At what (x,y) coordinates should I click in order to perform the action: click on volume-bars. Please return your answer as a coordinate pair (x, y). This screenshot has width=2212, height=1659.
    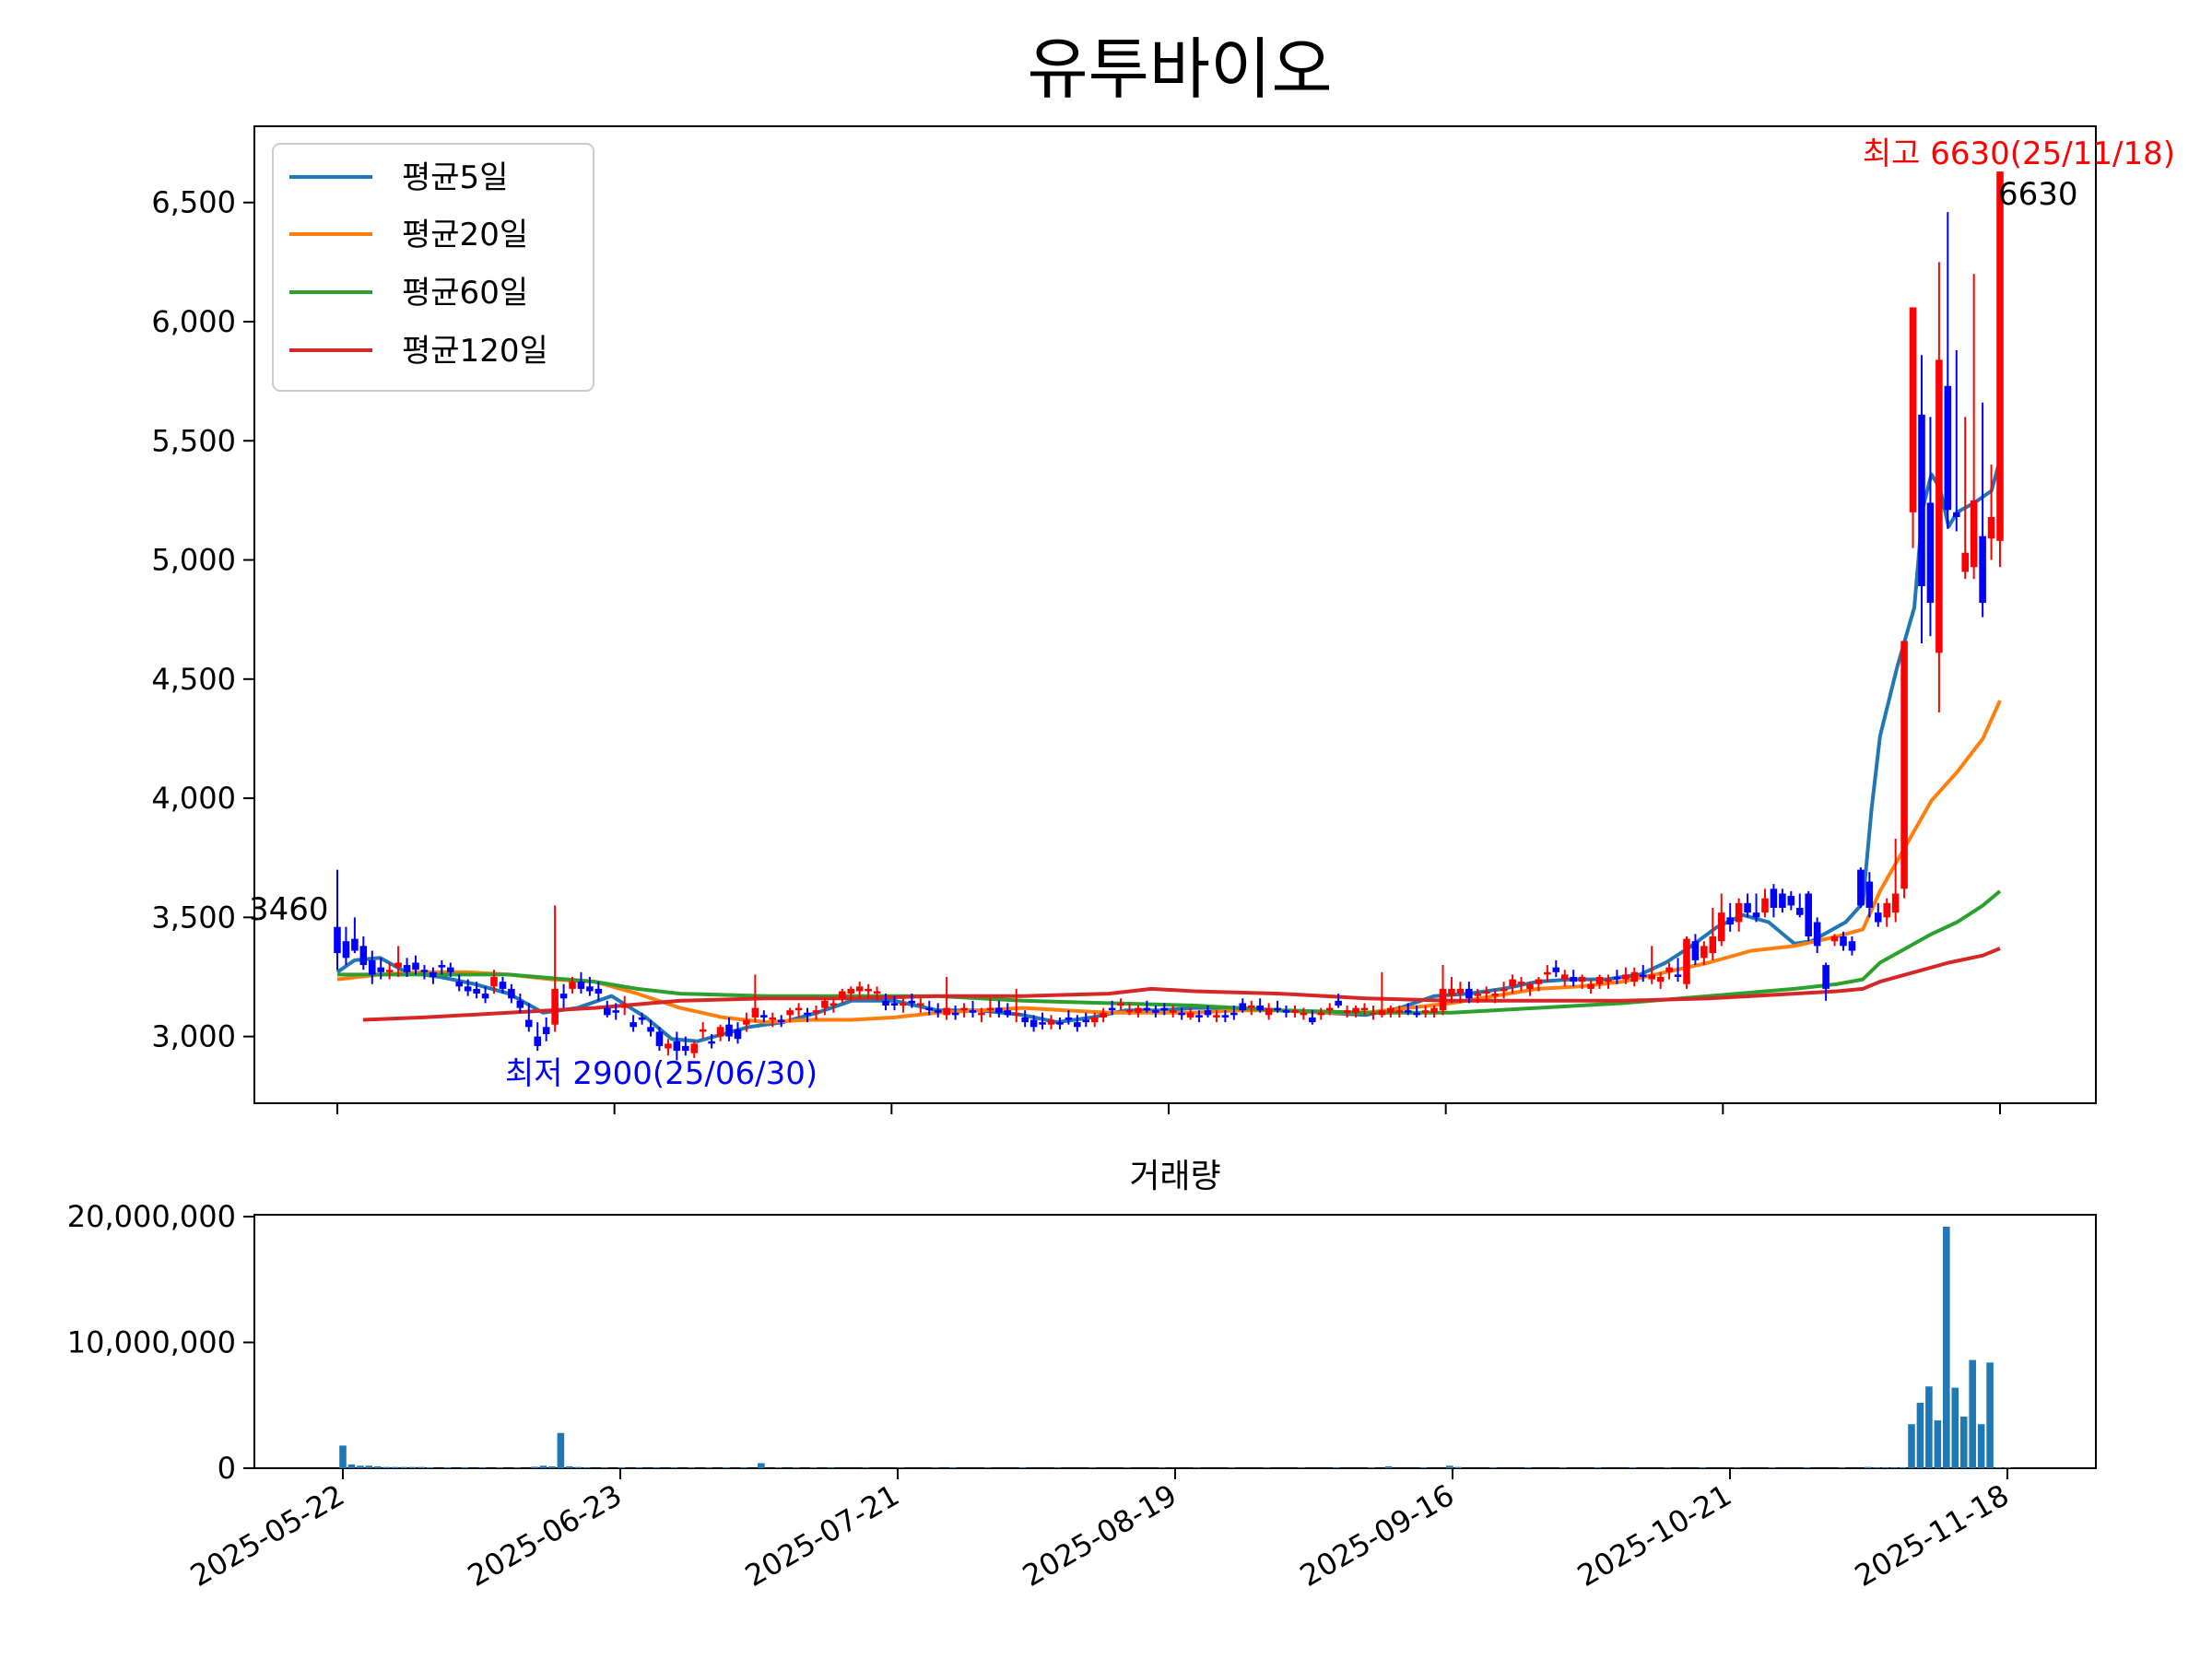
    Looking at the image, I should click on (1175, 1347).